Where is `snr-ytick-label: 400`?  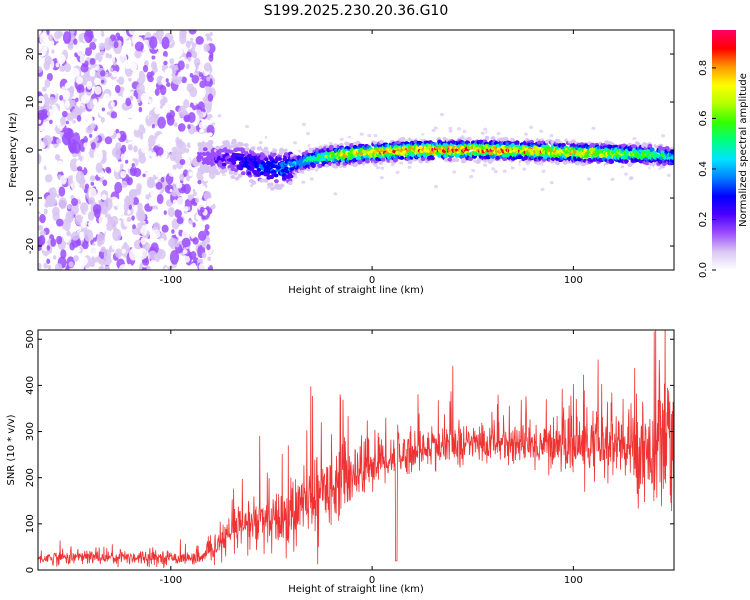 snr-ytick-label: 400 is located at coordinates (30, 385).